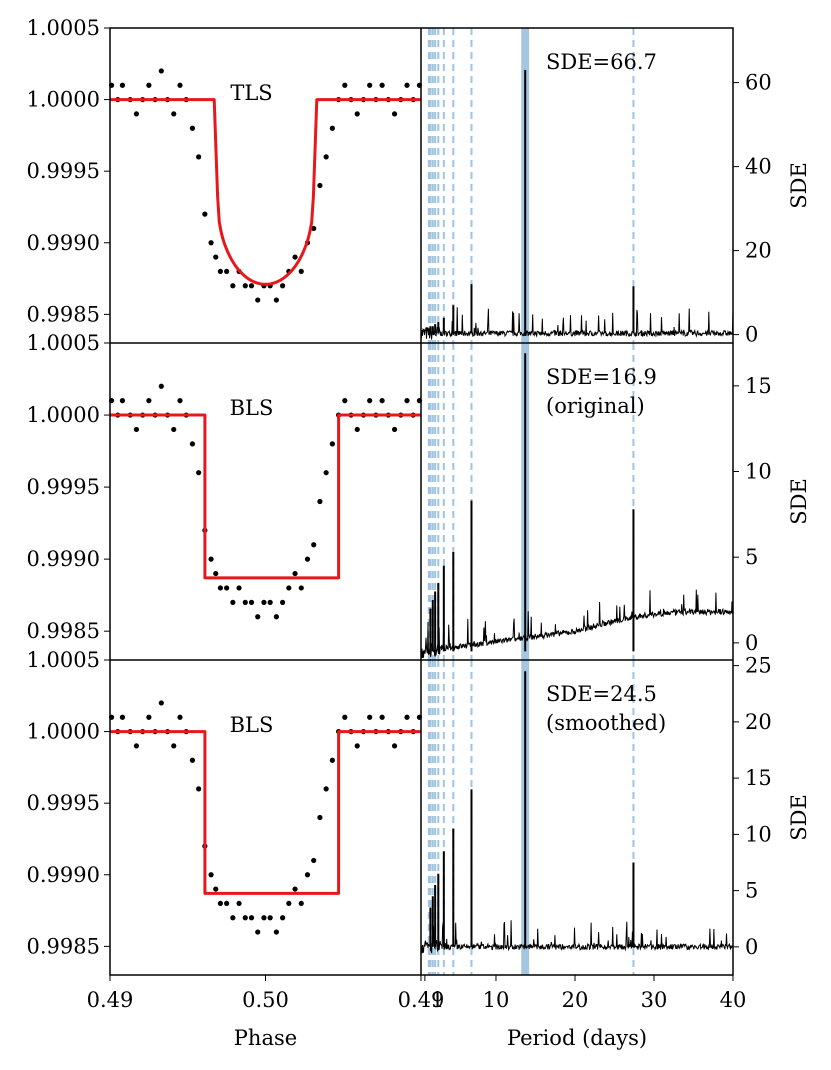  What do you see at coordinates (601, 62) in the screenshot?
I see `sde-label: SDE=66.7` at bounding box center [601, 62].